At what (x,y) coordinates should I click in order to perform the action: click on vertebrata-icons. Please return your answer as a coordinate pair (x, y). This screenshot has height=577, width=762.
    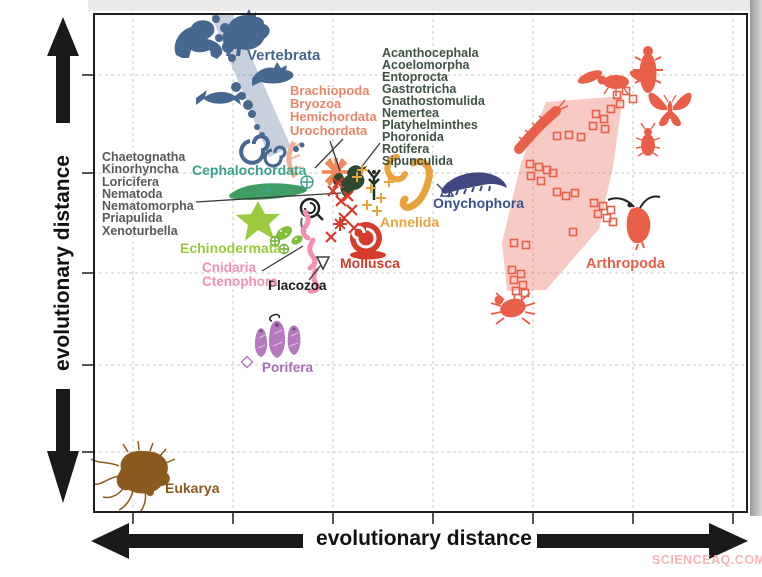
    Looking at the image, I should click on (234, 88).